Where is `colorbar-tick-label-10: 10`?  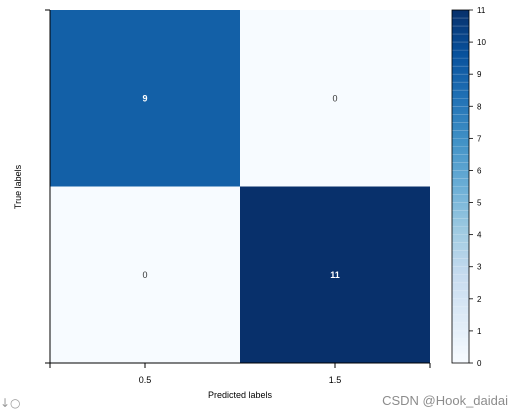 colorbar-tick-label-10: 10 is located at coordinates (481, 42).